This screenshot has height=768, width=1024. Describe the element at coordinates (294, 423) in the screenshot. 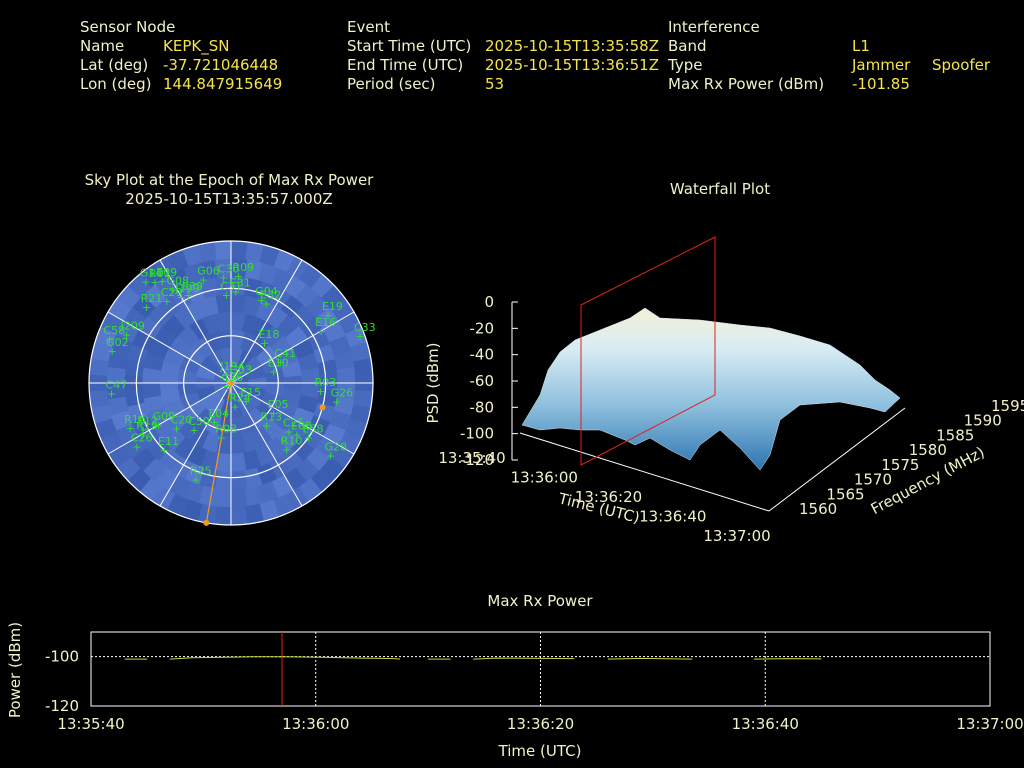

I see `satellite-label: C25` at that location.